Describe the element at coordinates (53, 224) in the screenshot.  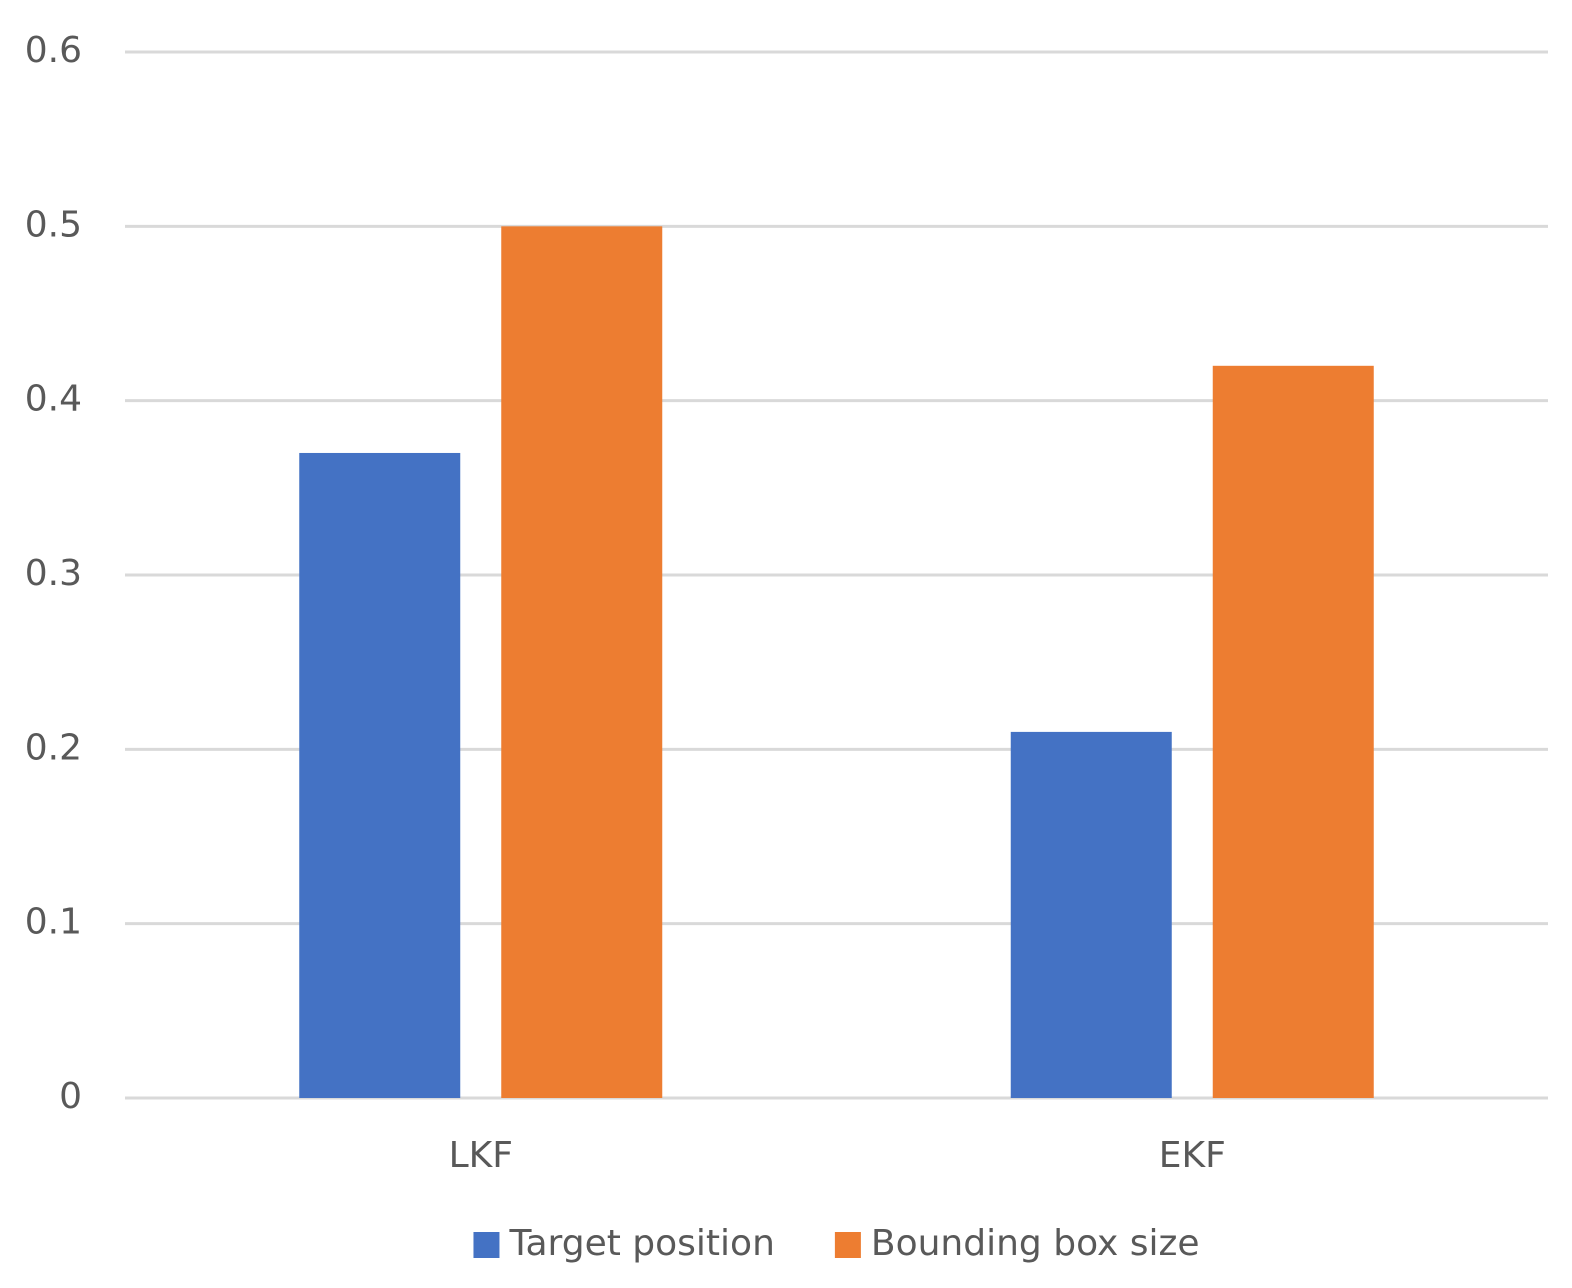
I see `y-tick-label: 0.5` at that location.